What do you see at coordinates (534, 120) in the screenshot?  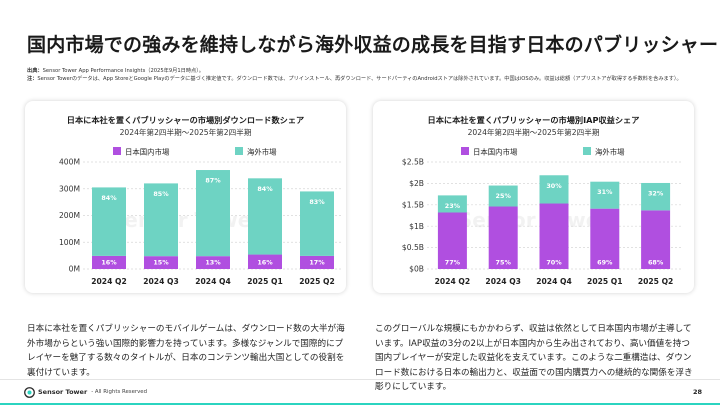 I see `chart-title: 日本に本社を置くパブリッシャーの市場別IAP収益シェア` at bounding box center [534, 120].